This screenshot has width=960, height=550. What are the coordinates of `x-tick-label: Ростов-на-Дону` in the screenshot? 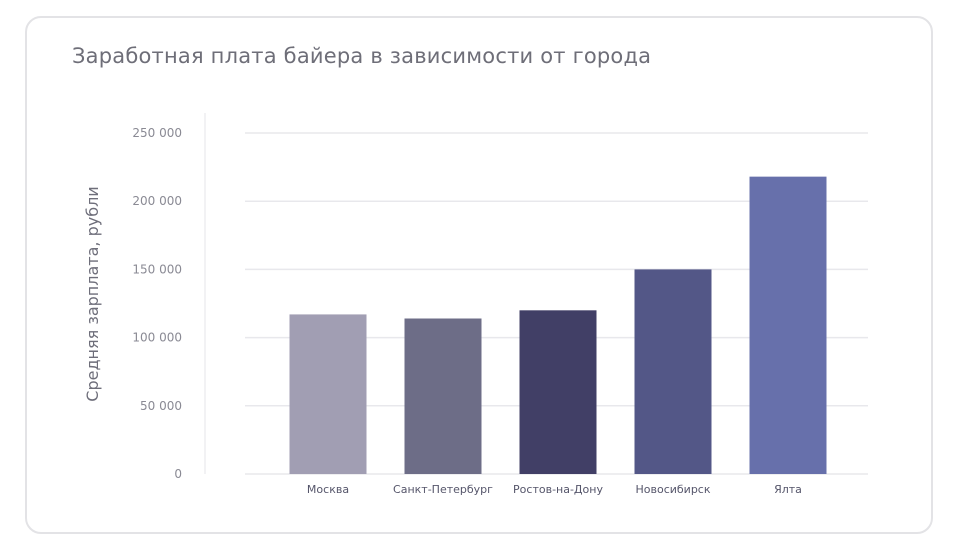 It's located at (558, 489).